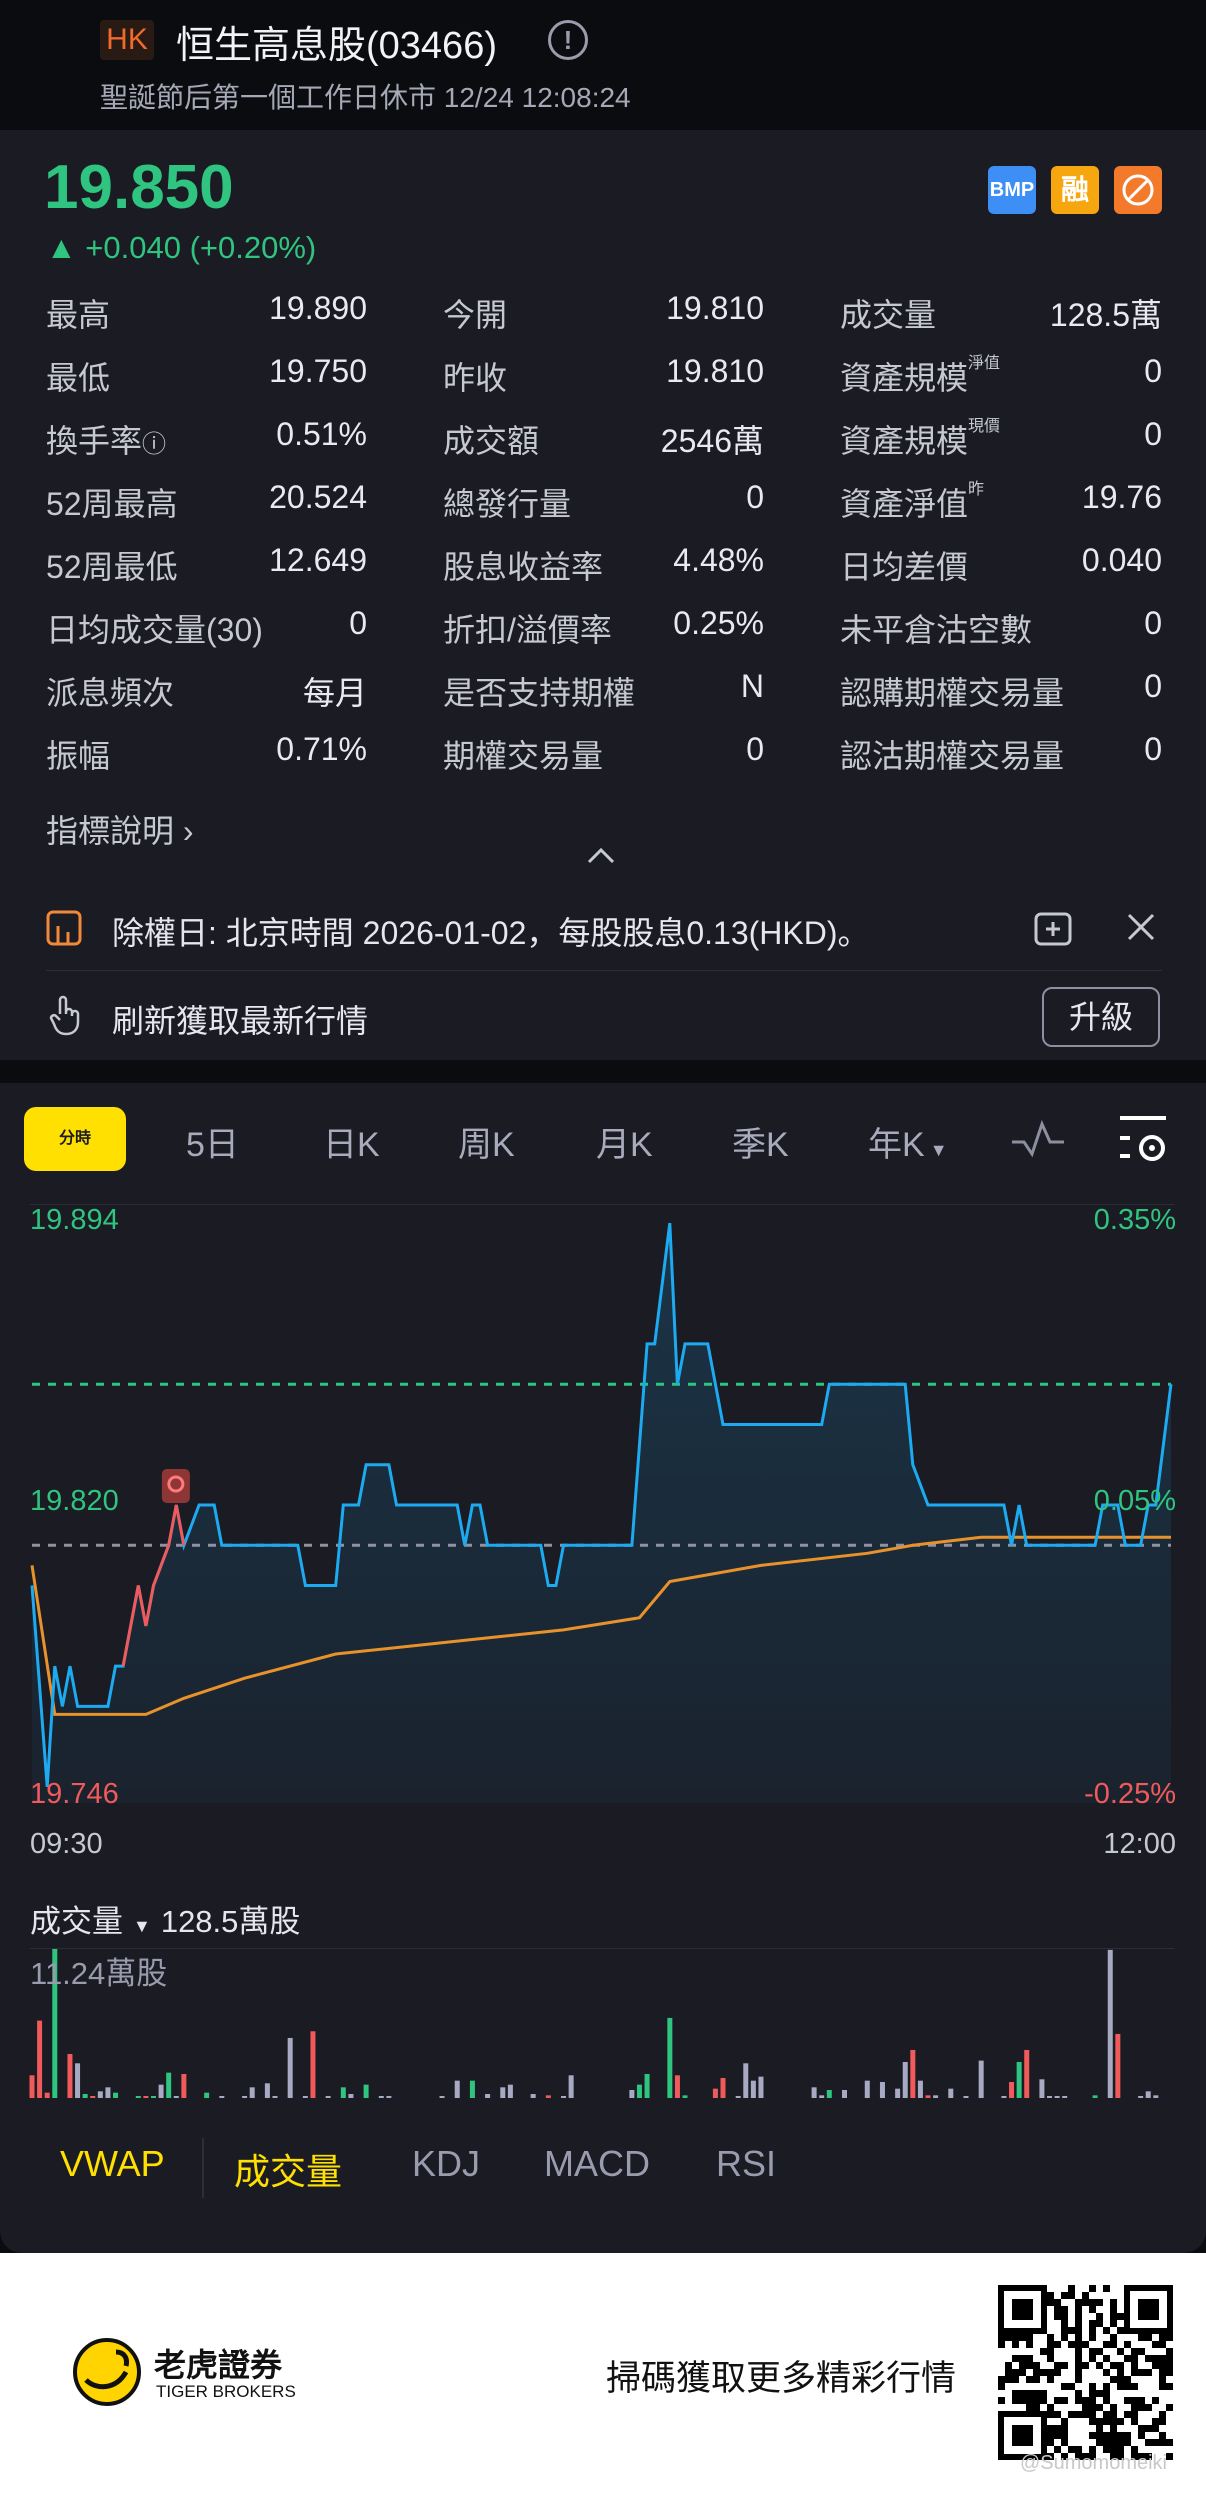  What do you see at coordinates (760, 1145) in the screenshot?
I see `tab-quarterly: 季K` at bounding box center [760, 1145].